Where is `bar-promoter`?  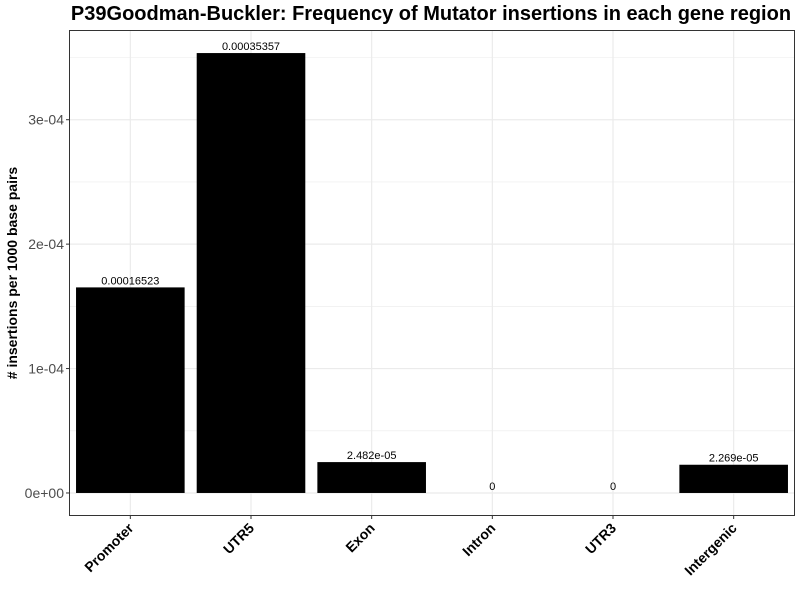
bar-promoter is located at coordinates (130, 390).